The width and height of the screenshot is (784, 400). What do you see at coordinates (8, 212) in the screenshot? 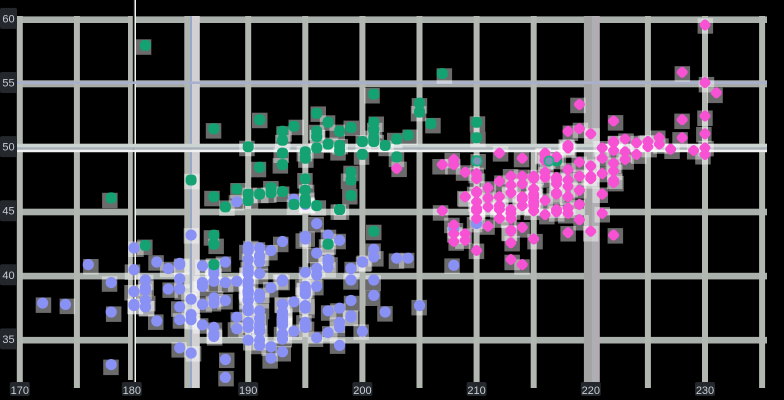
I see `svg-text: 45` at bounding box center [8, 212].